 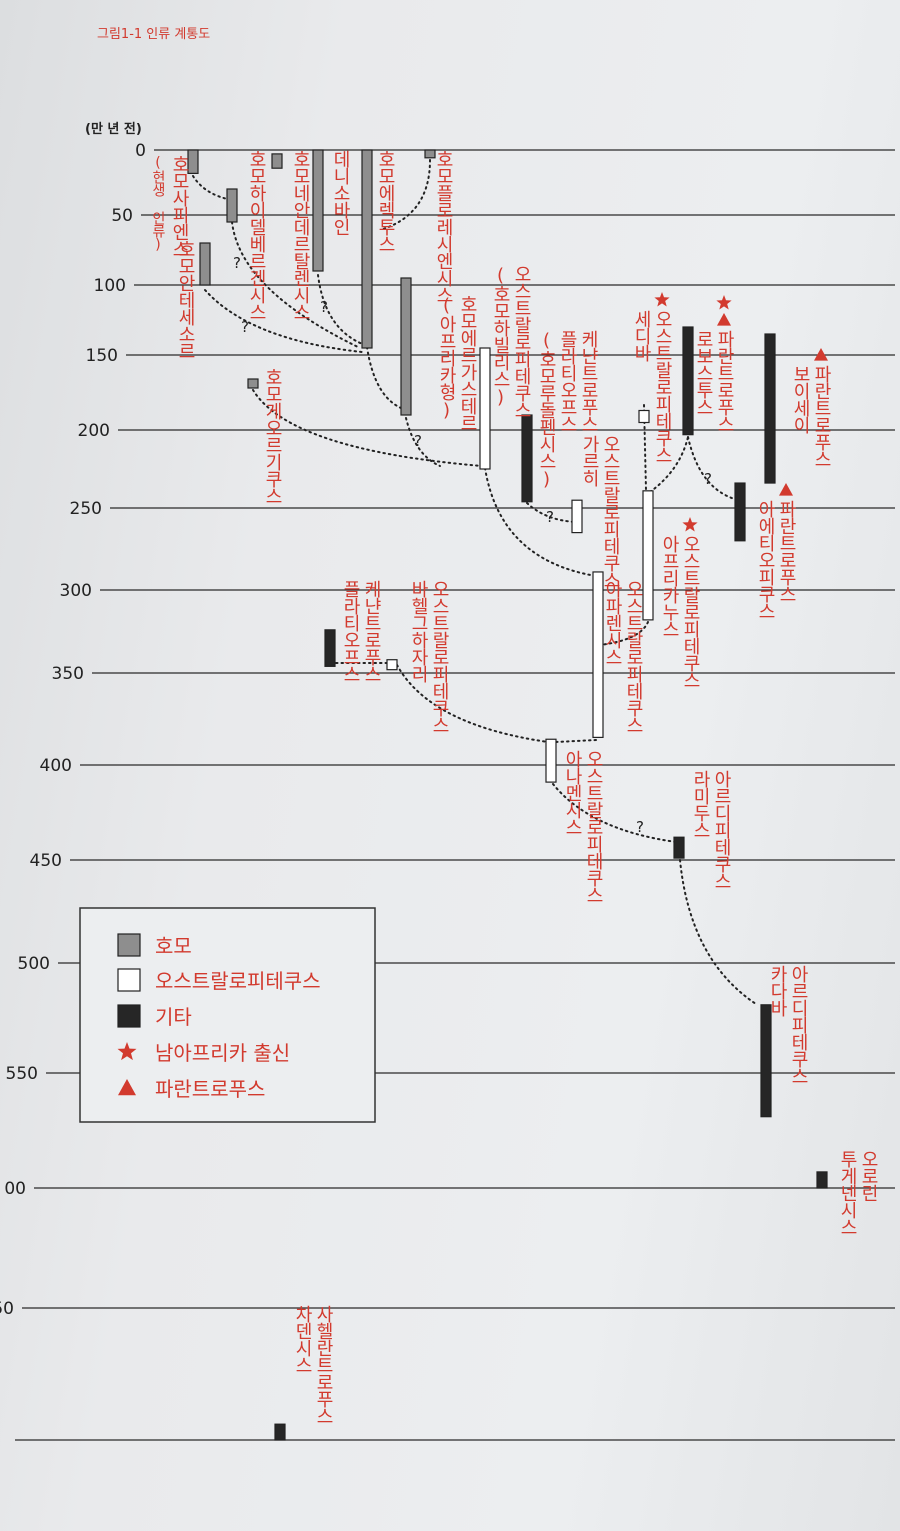 What do you see at coordinates (94, 431) in the screenshot?
I see `y-tick-label: 200` at bounding box center [94, 431].